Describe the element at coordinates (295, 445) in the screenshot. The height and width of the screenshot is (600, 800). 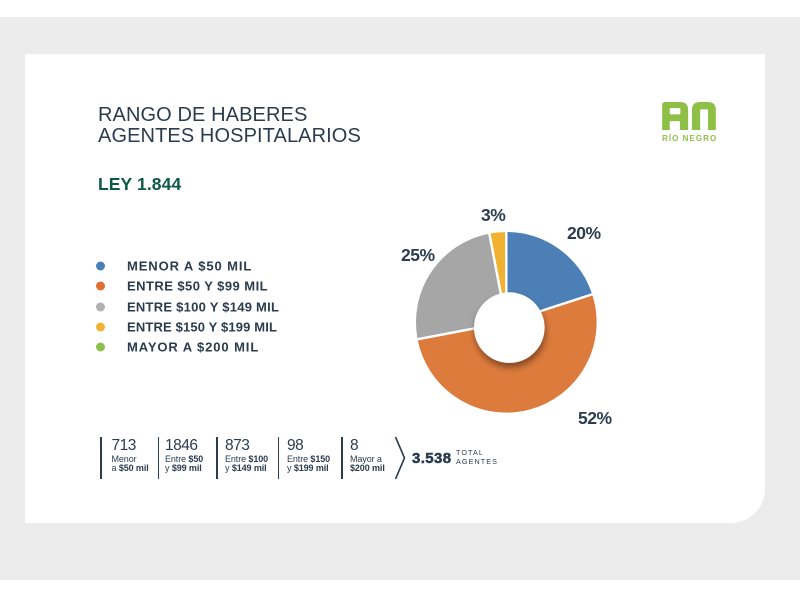
I see `stat-value: 98` at that location.